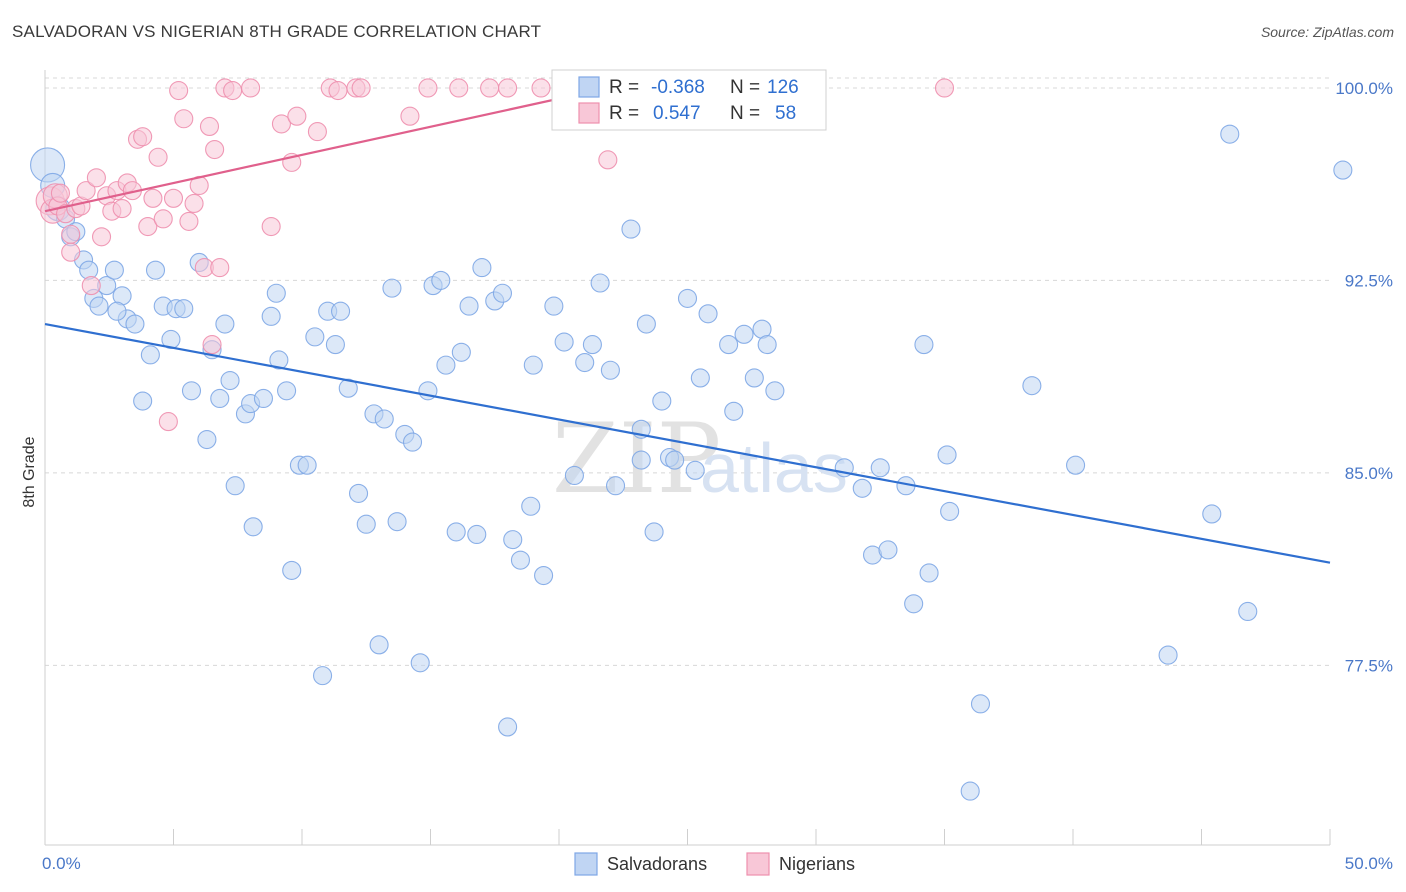  I want to click on legend-n-nigerians: 58, so click(785, 113).